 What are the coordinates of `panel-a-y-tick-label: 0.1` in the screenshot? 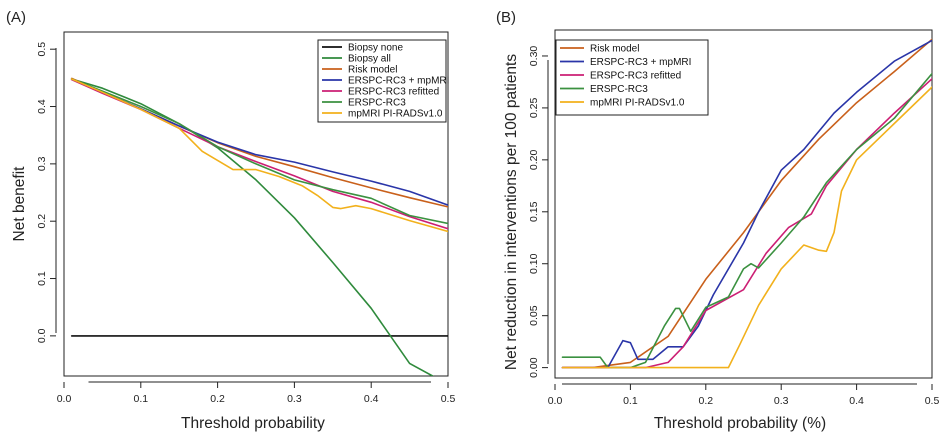 It's located at (42, 278).